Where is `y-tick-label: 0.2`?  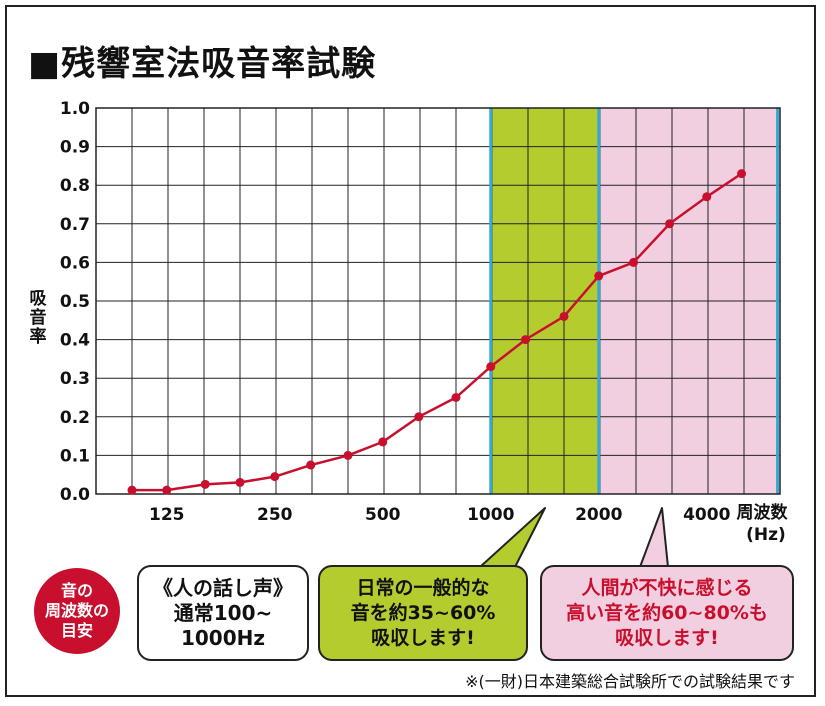 y-tick-label: 0.2 is located at coordinates (75, 418).